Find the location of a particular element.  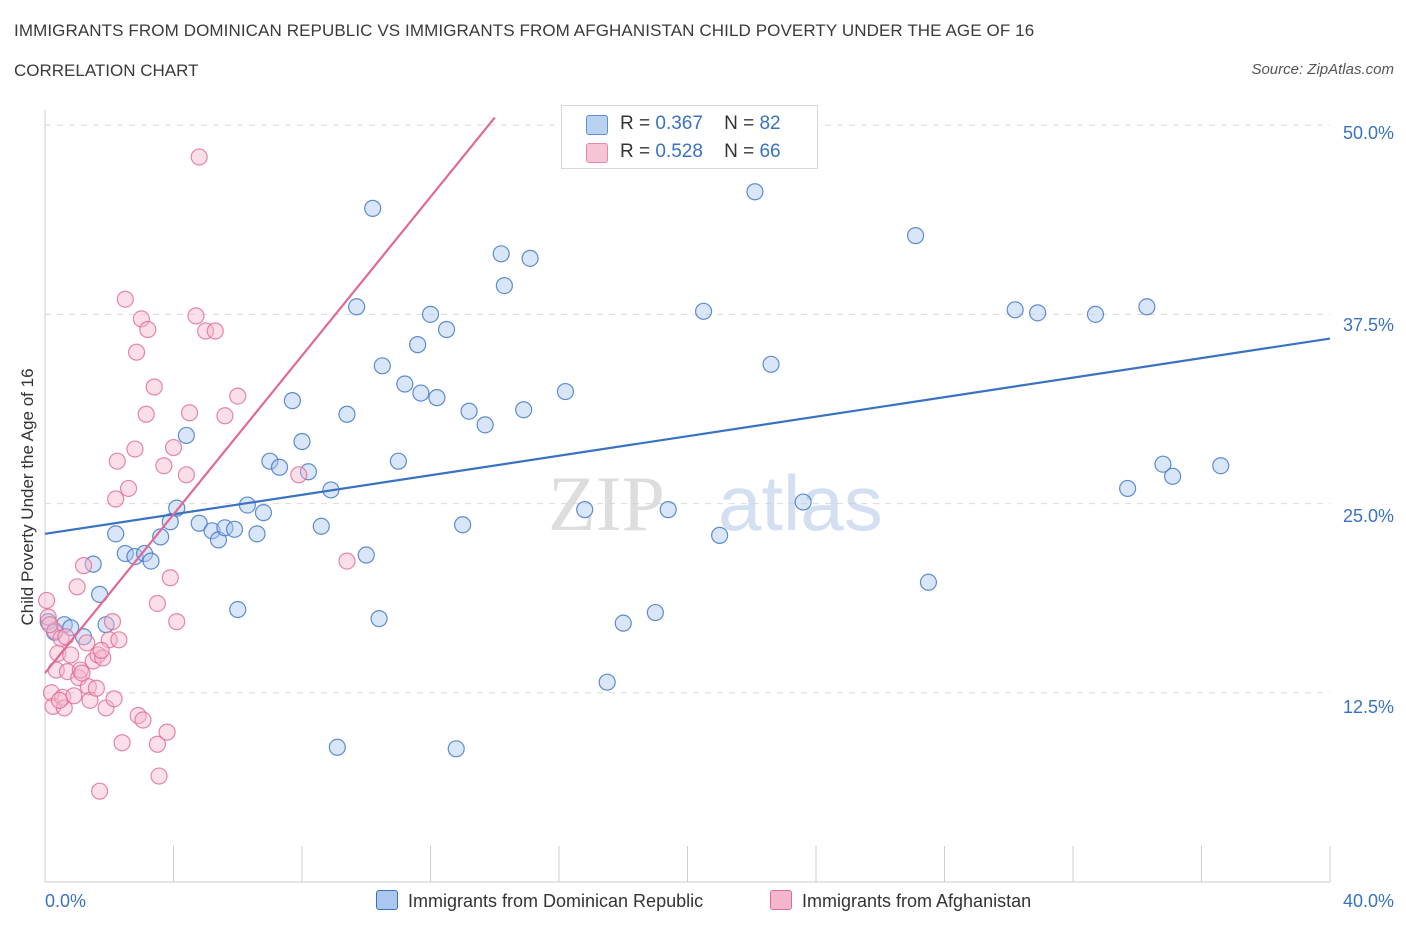

y-axis-label: Child Poverty Under the Age of 16 is located at coordinates (27, 497).